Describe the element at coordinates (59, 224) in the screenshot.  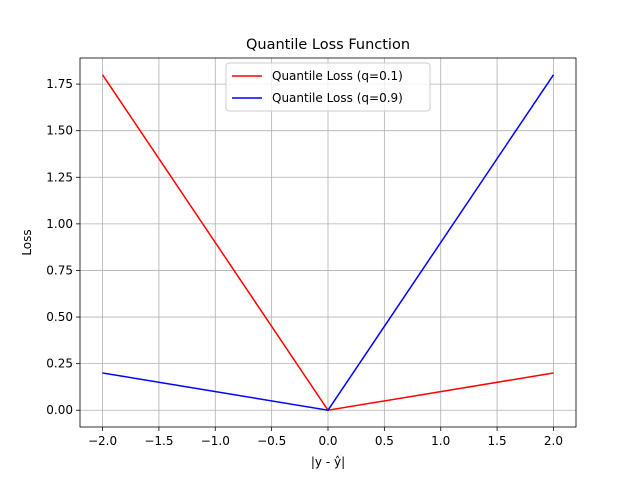
I see `y-tick-label: 1.00` at that location.